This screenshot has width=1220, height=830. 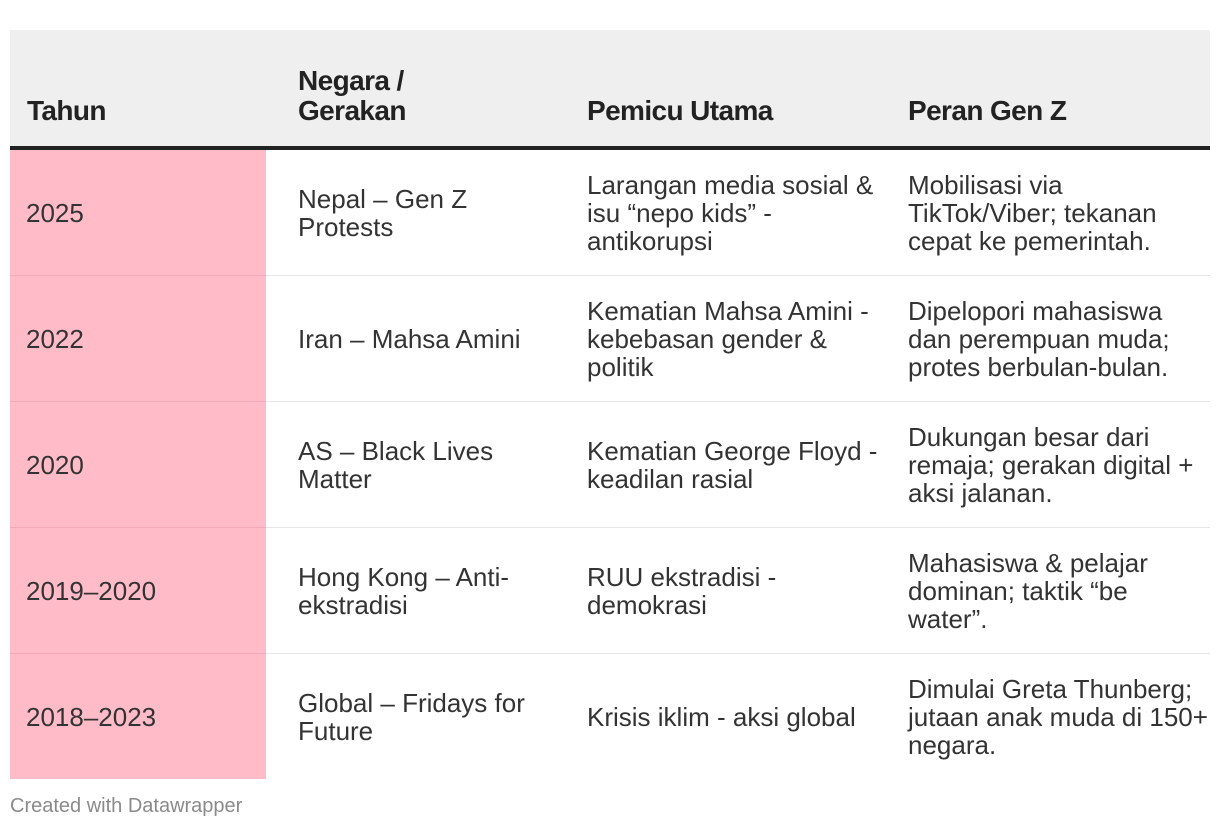 What do you see at coordinates (427, 338) in the screenshot?
I see `cell-negara: Iran – Mahsa Amini` at bounding box center [427, 338].